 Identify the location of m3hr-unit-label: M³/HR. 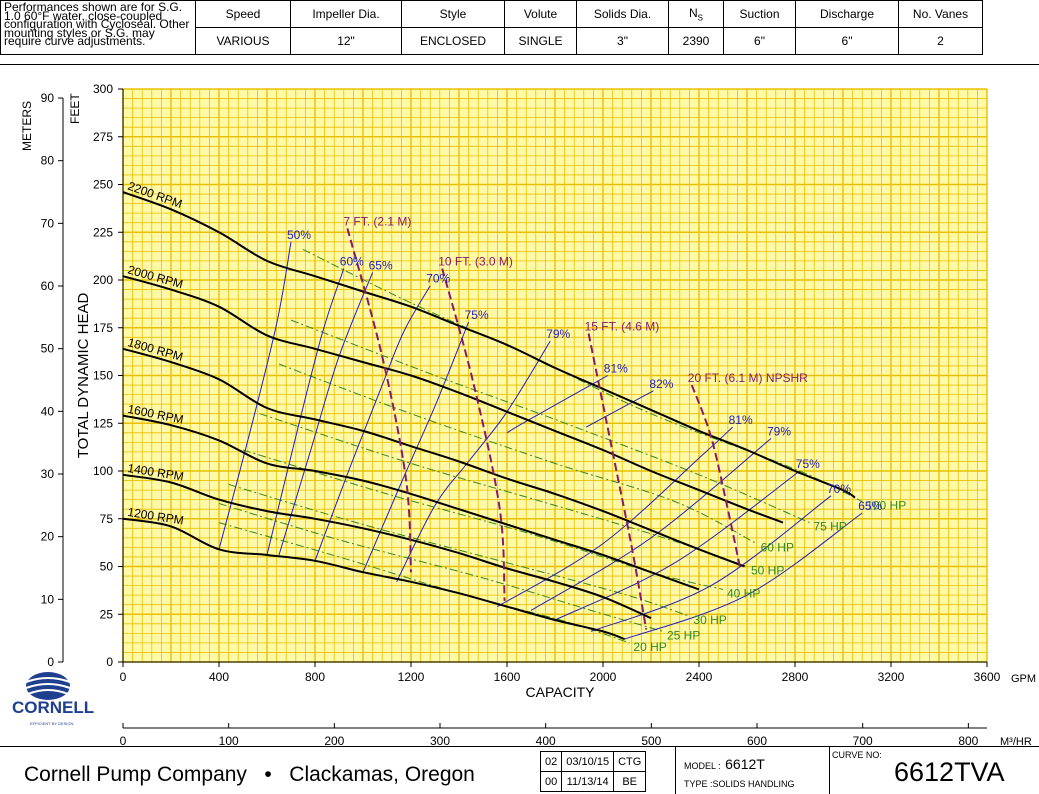
(1016, 741).